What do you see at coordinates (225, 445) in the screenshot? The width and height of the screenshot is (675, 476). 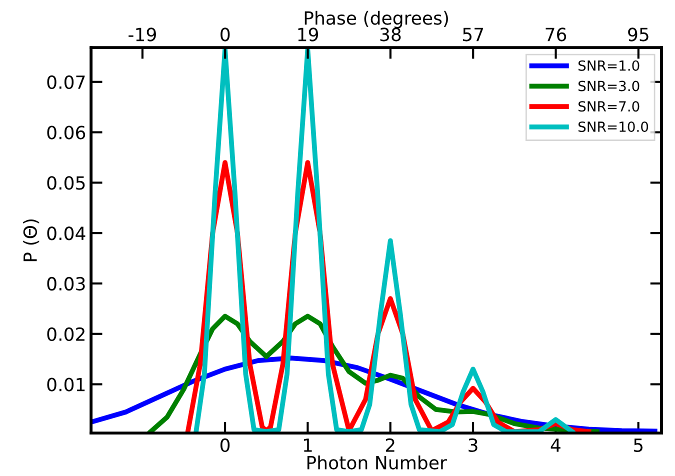 I see `x-tick-label: 0` at bounding box center [225, 445].